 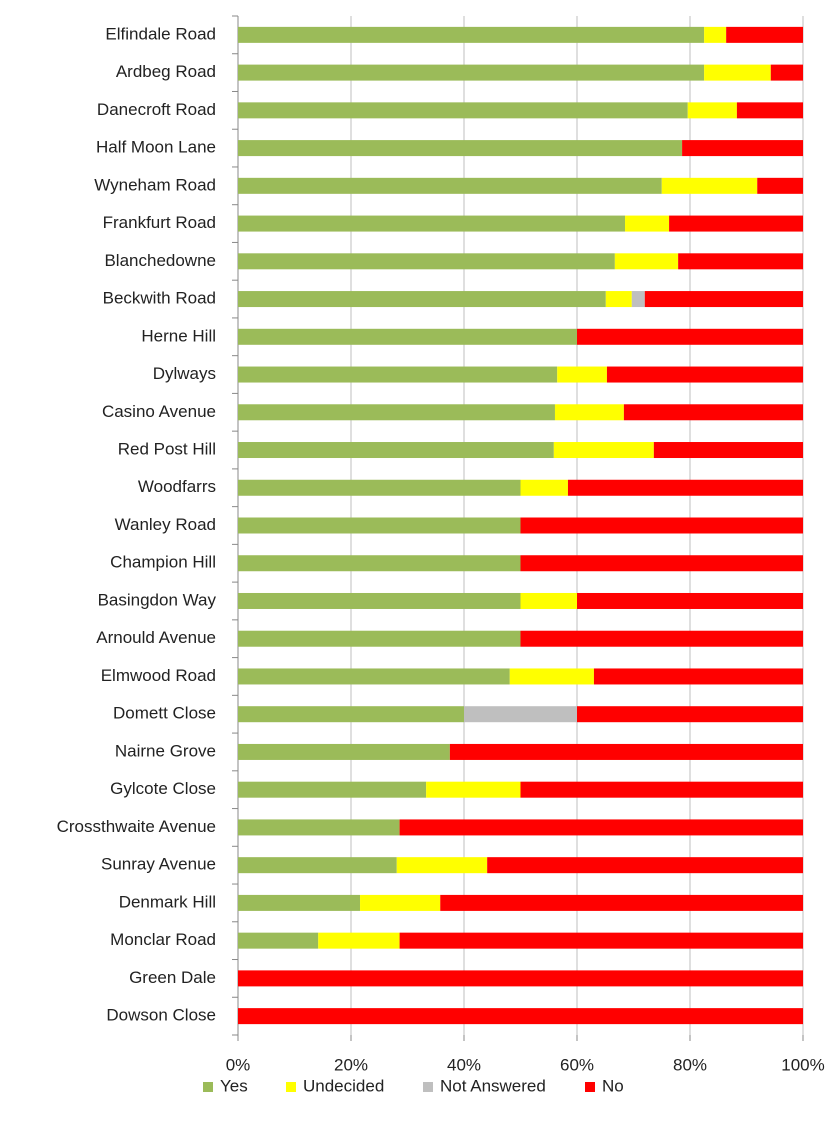 I want to click on y-tick-label: Green Dale, so click(x=172, y=977).